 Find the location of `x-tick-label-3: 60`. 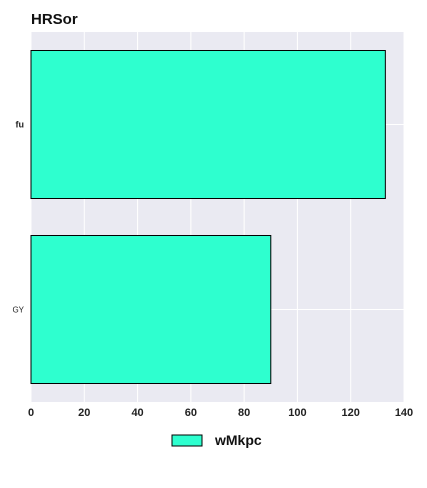

x-tick-label-3: 60 is located at coordinates (191, 413).